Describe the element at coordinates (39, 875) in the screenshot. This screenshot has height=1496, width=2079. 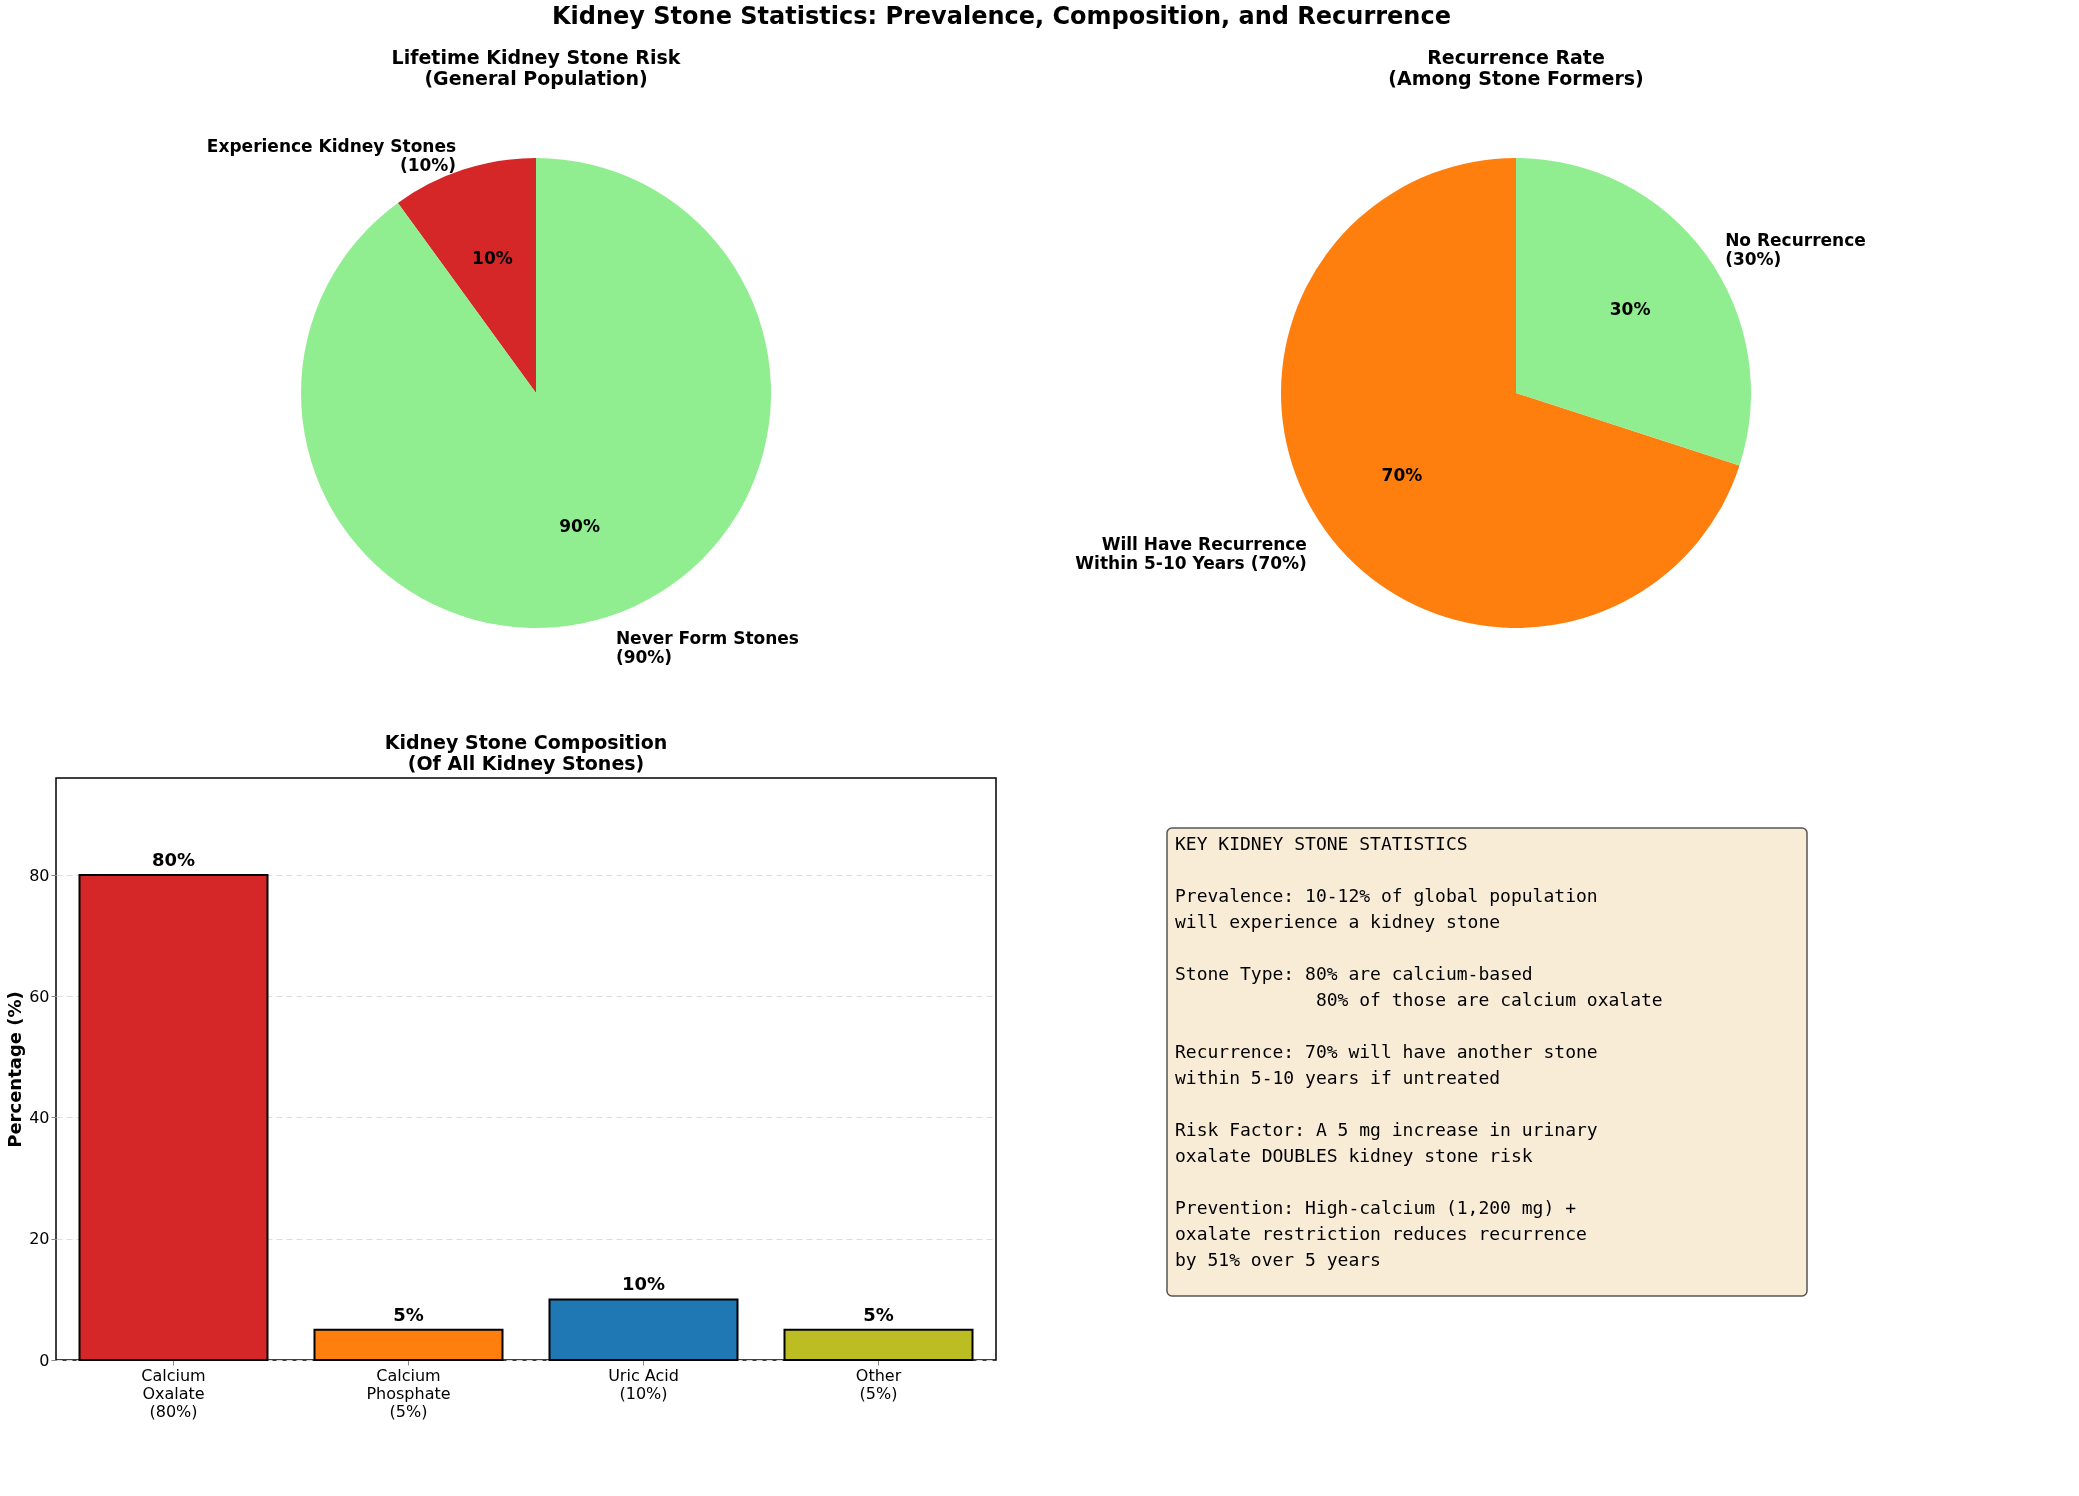
I see `y-tick-label: 80` at that location.